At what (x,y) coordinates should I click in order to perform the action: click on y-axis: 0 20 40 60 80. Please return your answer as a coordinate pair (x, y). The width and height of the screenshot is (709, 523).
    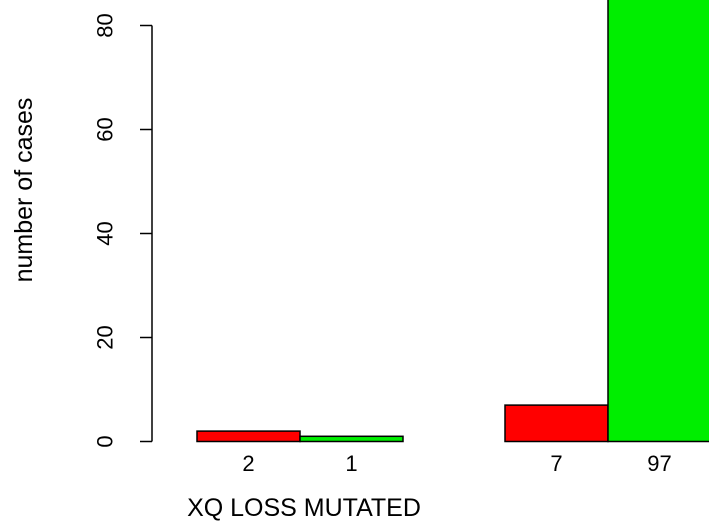
    Looking at the image, I should click on (123, 230).